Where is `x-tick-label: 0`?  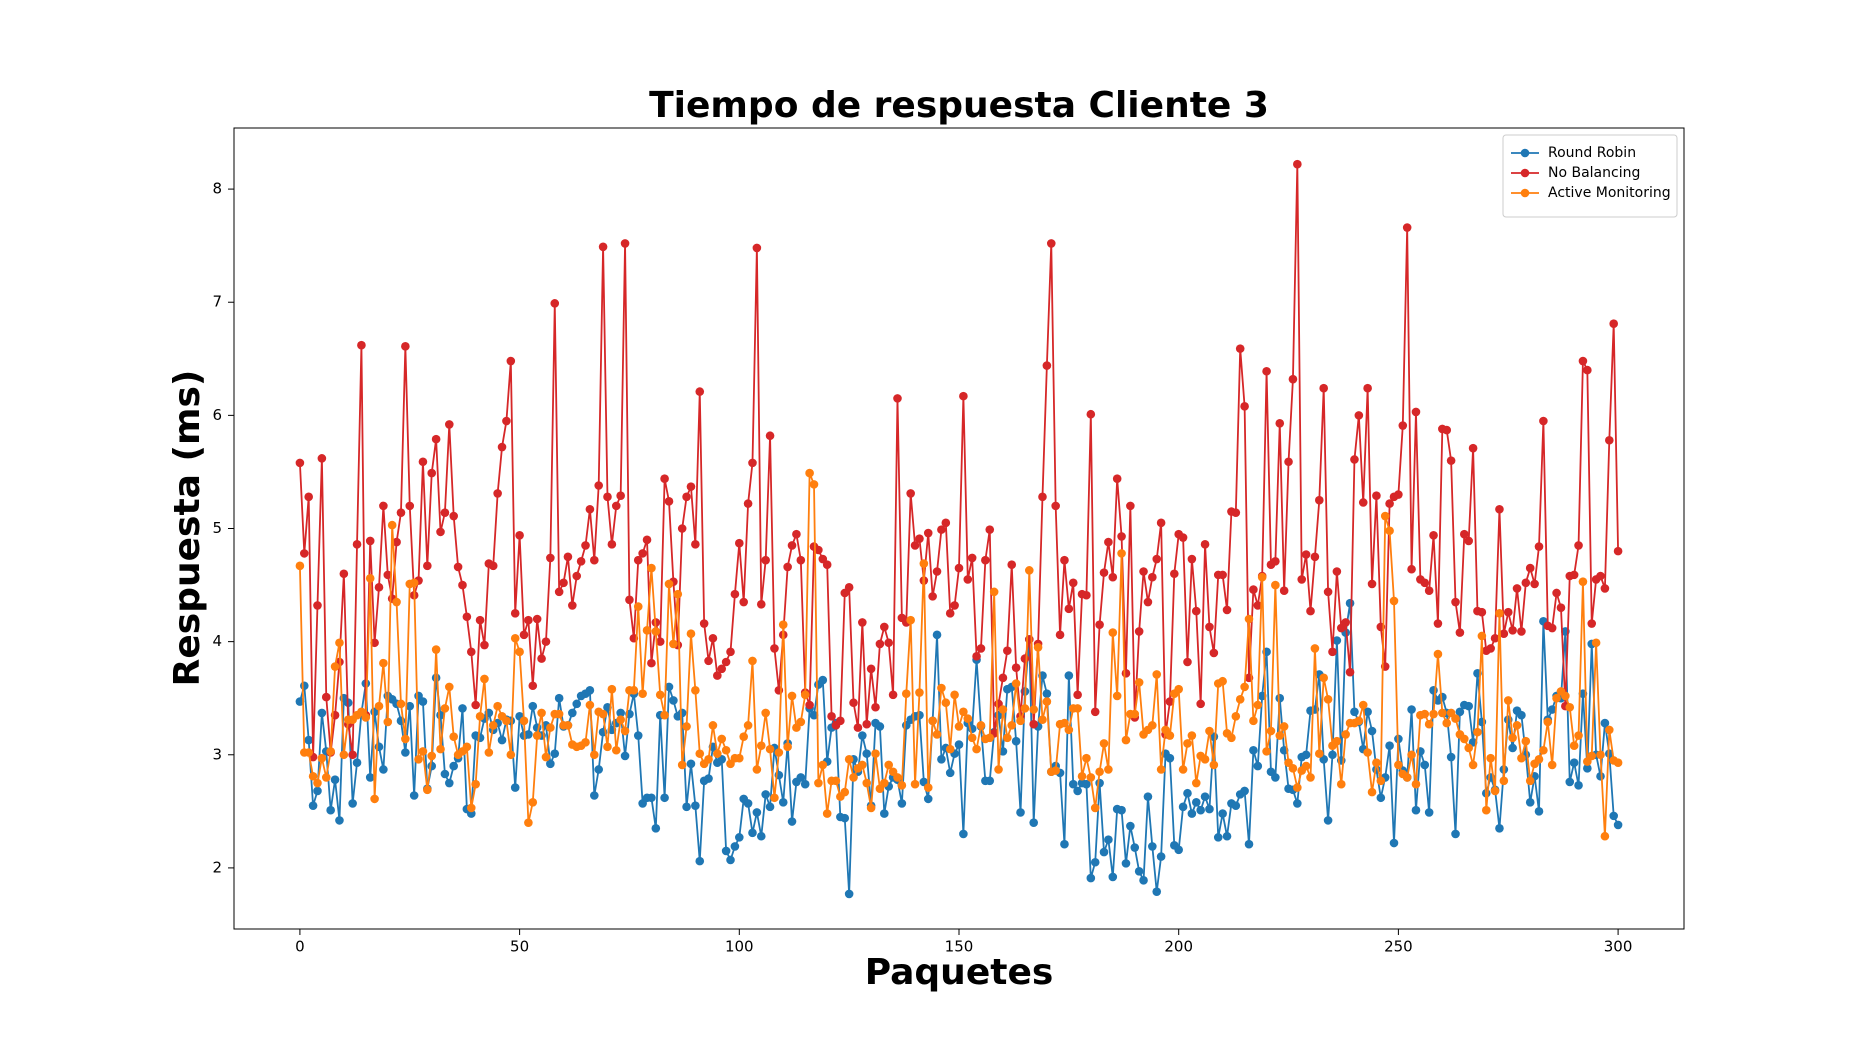
x-tick-label: 0 is located at coordinates (300, 947).